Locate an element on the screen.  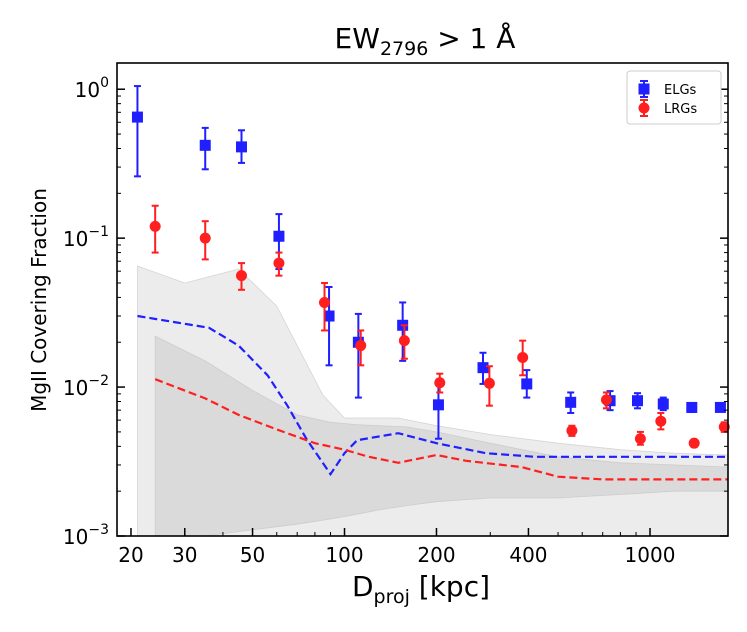
x-tick-label: 100 is located at coordinates (344, 555).